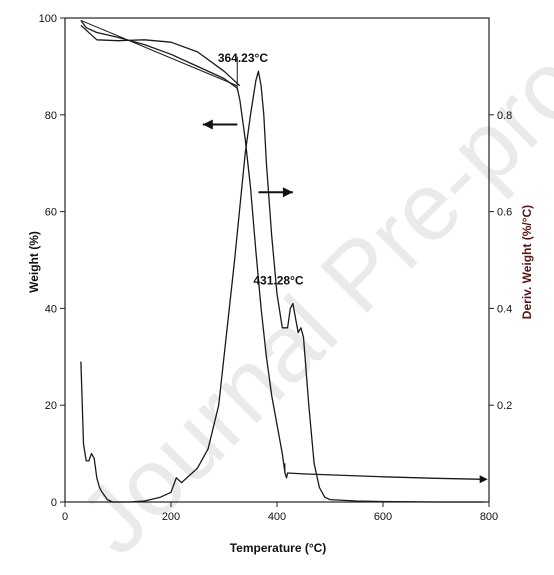 Image resolution: width=554 pixels, height=575 pixels. I want to click on y-left-tick-label: 100, so click(48, 19).